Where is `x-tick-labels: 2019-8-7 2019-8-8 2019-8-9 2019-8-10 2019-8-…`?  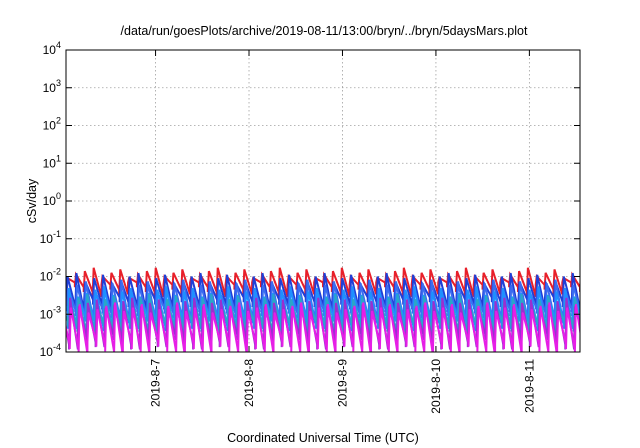 x-tick-labels: 2019-8-7 2019-8-8 2019-8-9 2019-8-10 2019-8-… is located at coordinates (343, 386).